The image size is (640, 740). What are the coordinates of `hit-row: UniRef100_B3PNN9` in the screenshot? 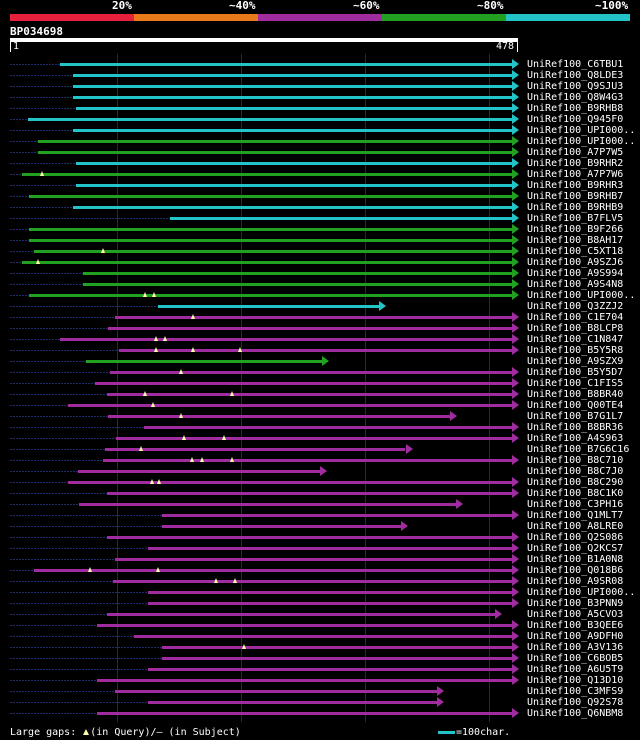 It's located at (320, 603).